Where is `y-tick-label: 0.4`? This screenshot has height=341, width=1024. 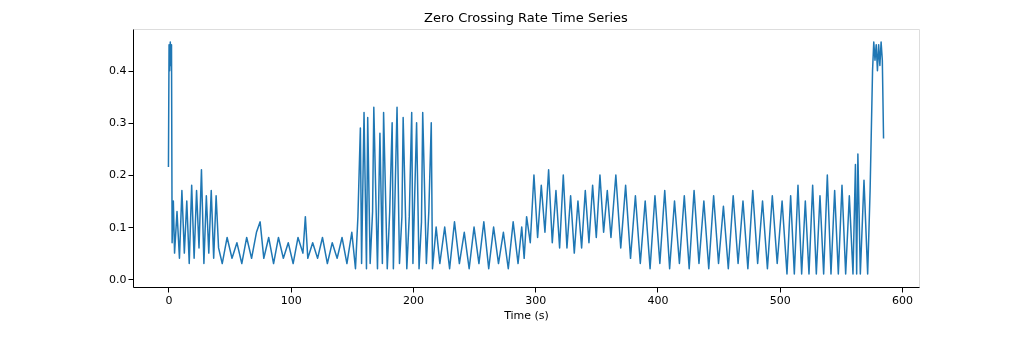
y-tick-label: 0.4 is located at coordinates (118, 71).